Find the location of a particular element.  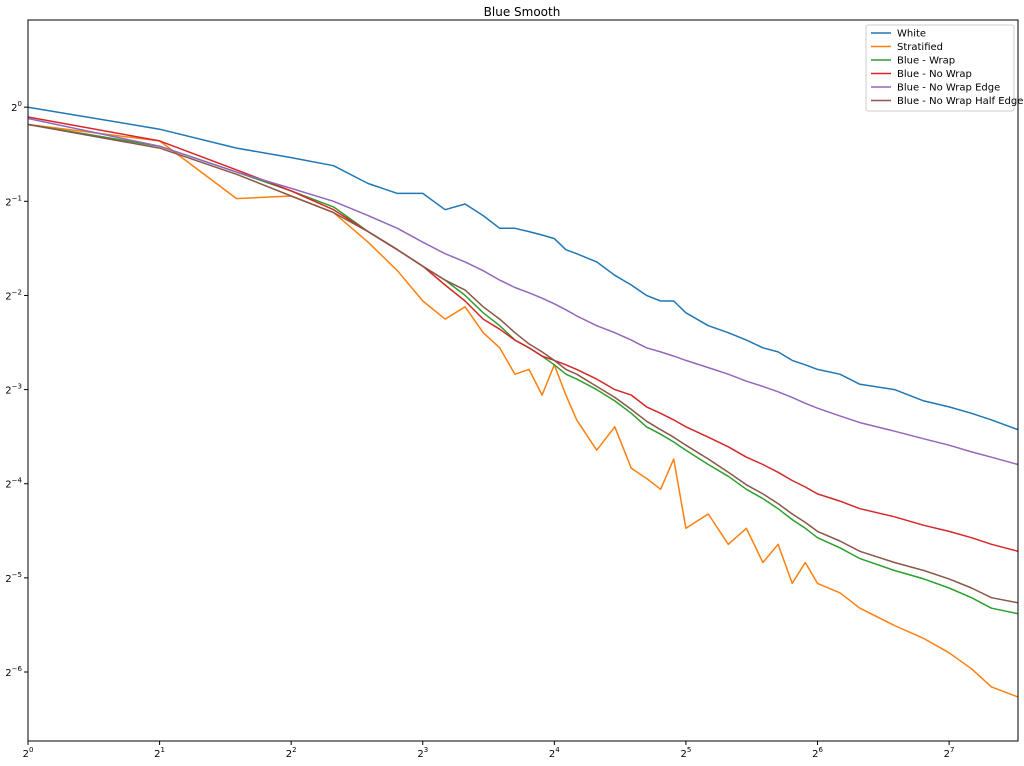

x-tick-label-2: 22 is located at coordinates (291, 753).